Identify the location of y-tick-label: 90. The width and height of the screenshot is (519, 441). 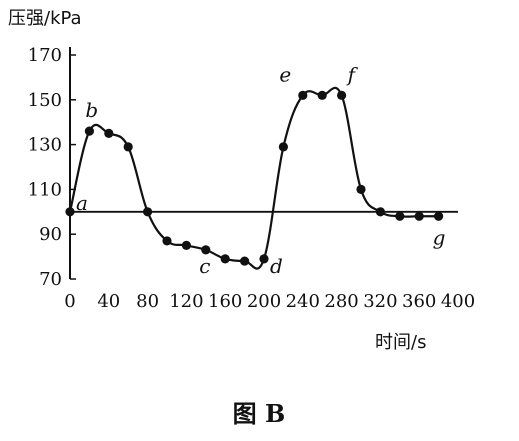
(50, 234).